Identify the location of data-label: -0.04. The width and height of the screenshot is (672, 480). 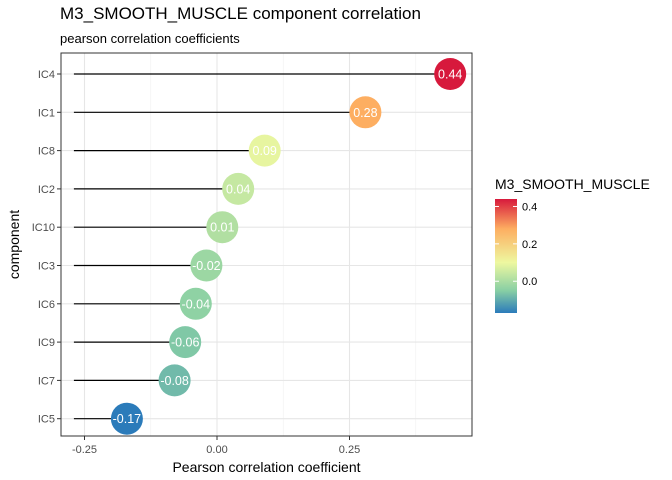
(196, 304).